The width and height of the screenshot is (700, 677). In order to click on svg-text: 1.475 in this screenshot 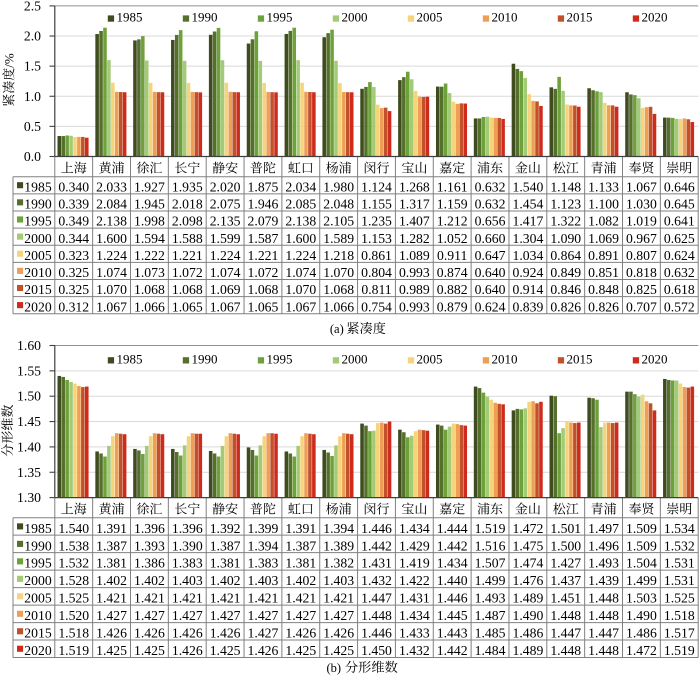, I will do `click(527, 545)`.